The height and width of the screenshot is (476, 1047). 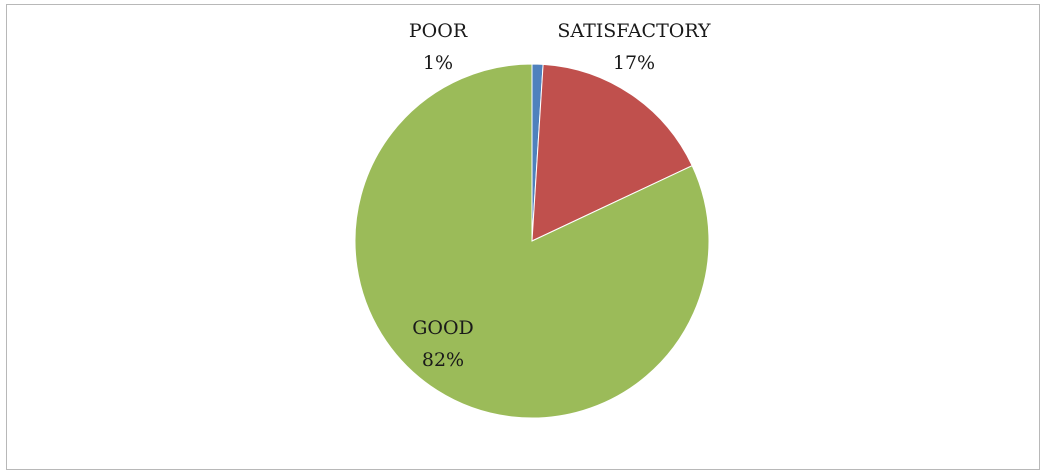 I want to click on label-good-category: GOOD, so click(x=443, y=328).